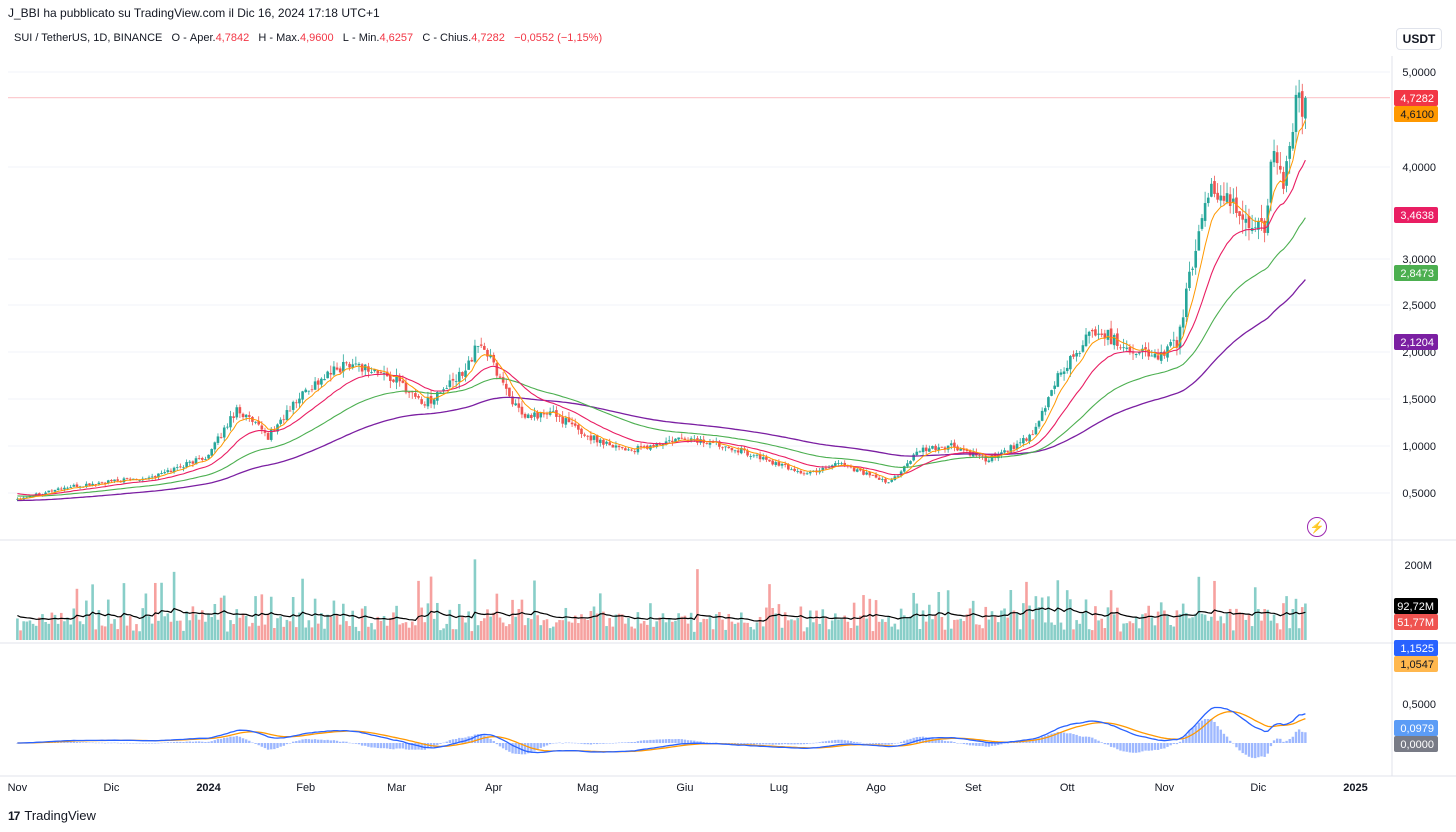 This screenshot has width=1456, height=832. Describe the element at coordinates (1415, 607) in the screenshot. I see `volume-ma-tag: 92,72M` at that location.